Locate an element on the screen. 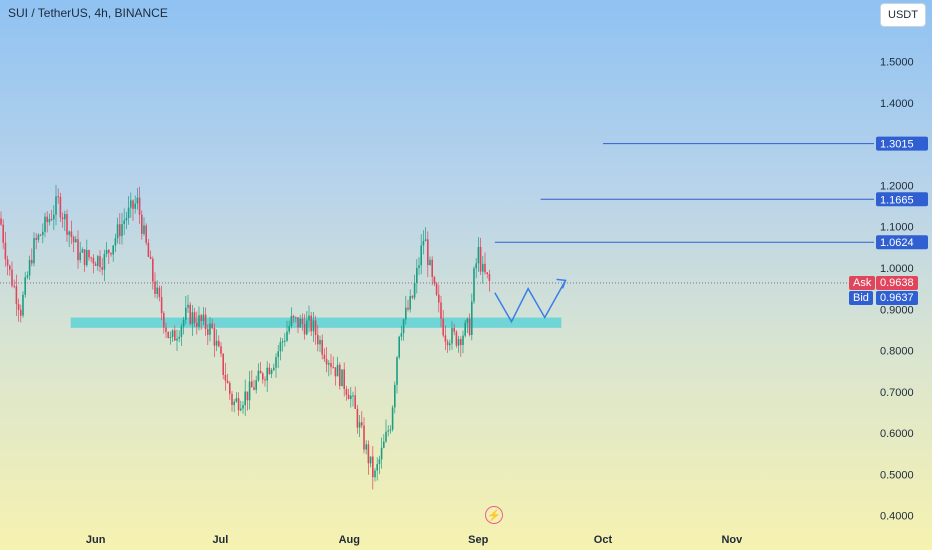 This screenshot has width=932, height=550. y-tick-label: 0.7000 is located at coordinates (897, 393).